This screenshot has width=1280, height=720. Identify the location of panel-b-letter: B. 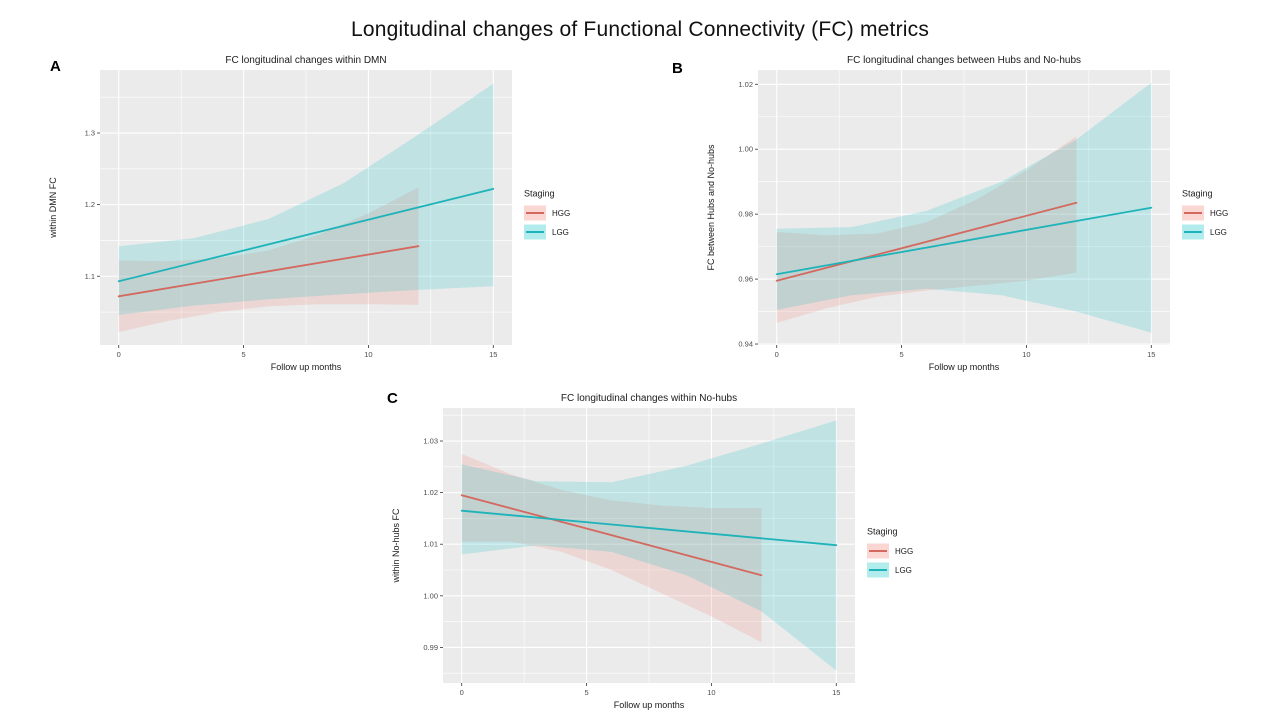
(677, 68).